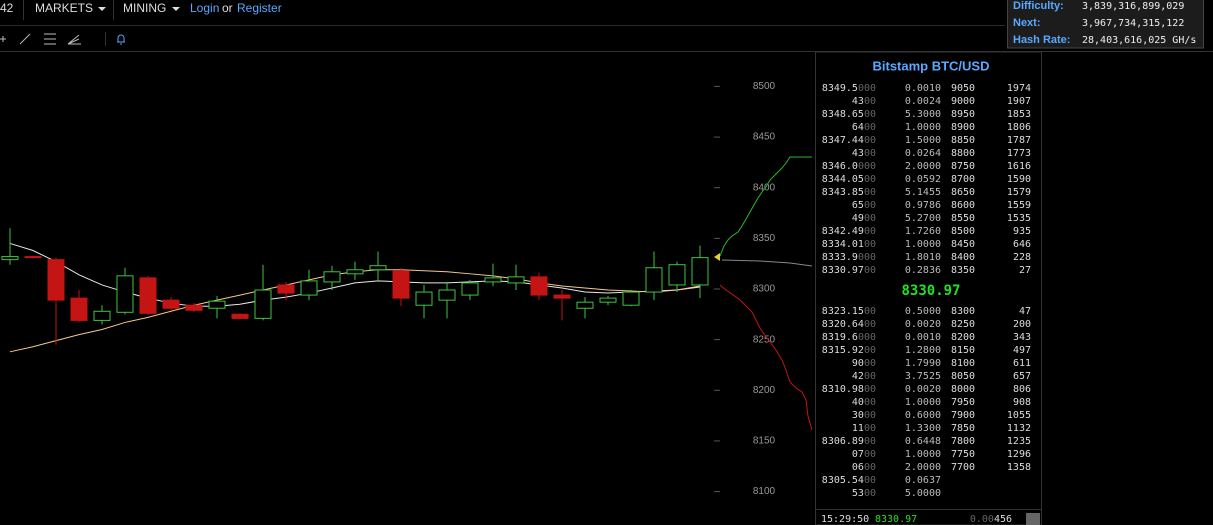  I want to click on book-cumulative: 1773, so click(1019, 153).